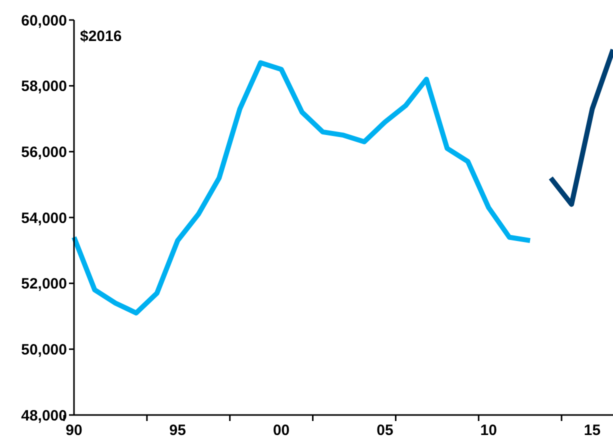 The image size is (613, 442). Describe the element at coordinates (488, 430) in the screenshot. I see `x-tick-label: 10` at that location.